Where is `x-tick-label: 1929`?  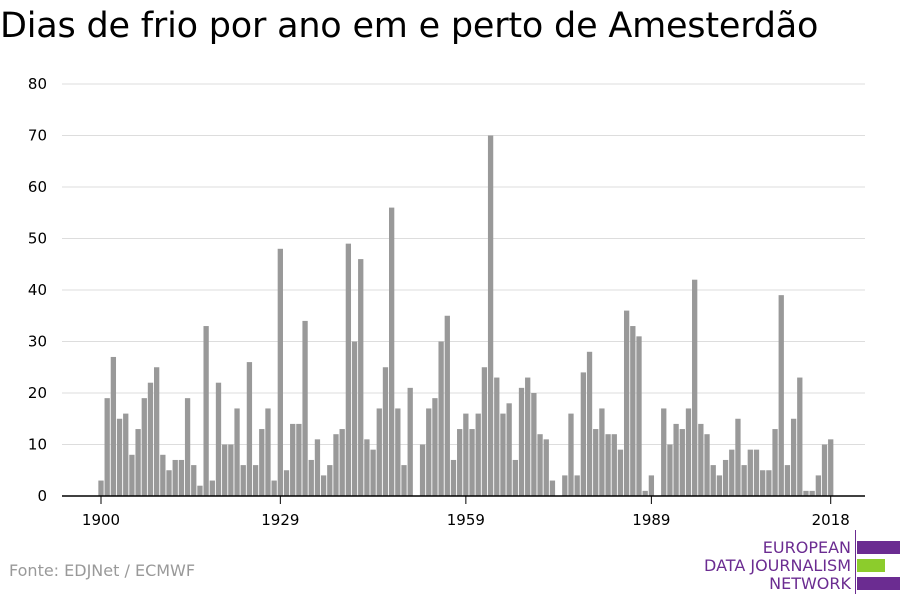 x-tick-label: 1929 is located at coordinates (280, 520).